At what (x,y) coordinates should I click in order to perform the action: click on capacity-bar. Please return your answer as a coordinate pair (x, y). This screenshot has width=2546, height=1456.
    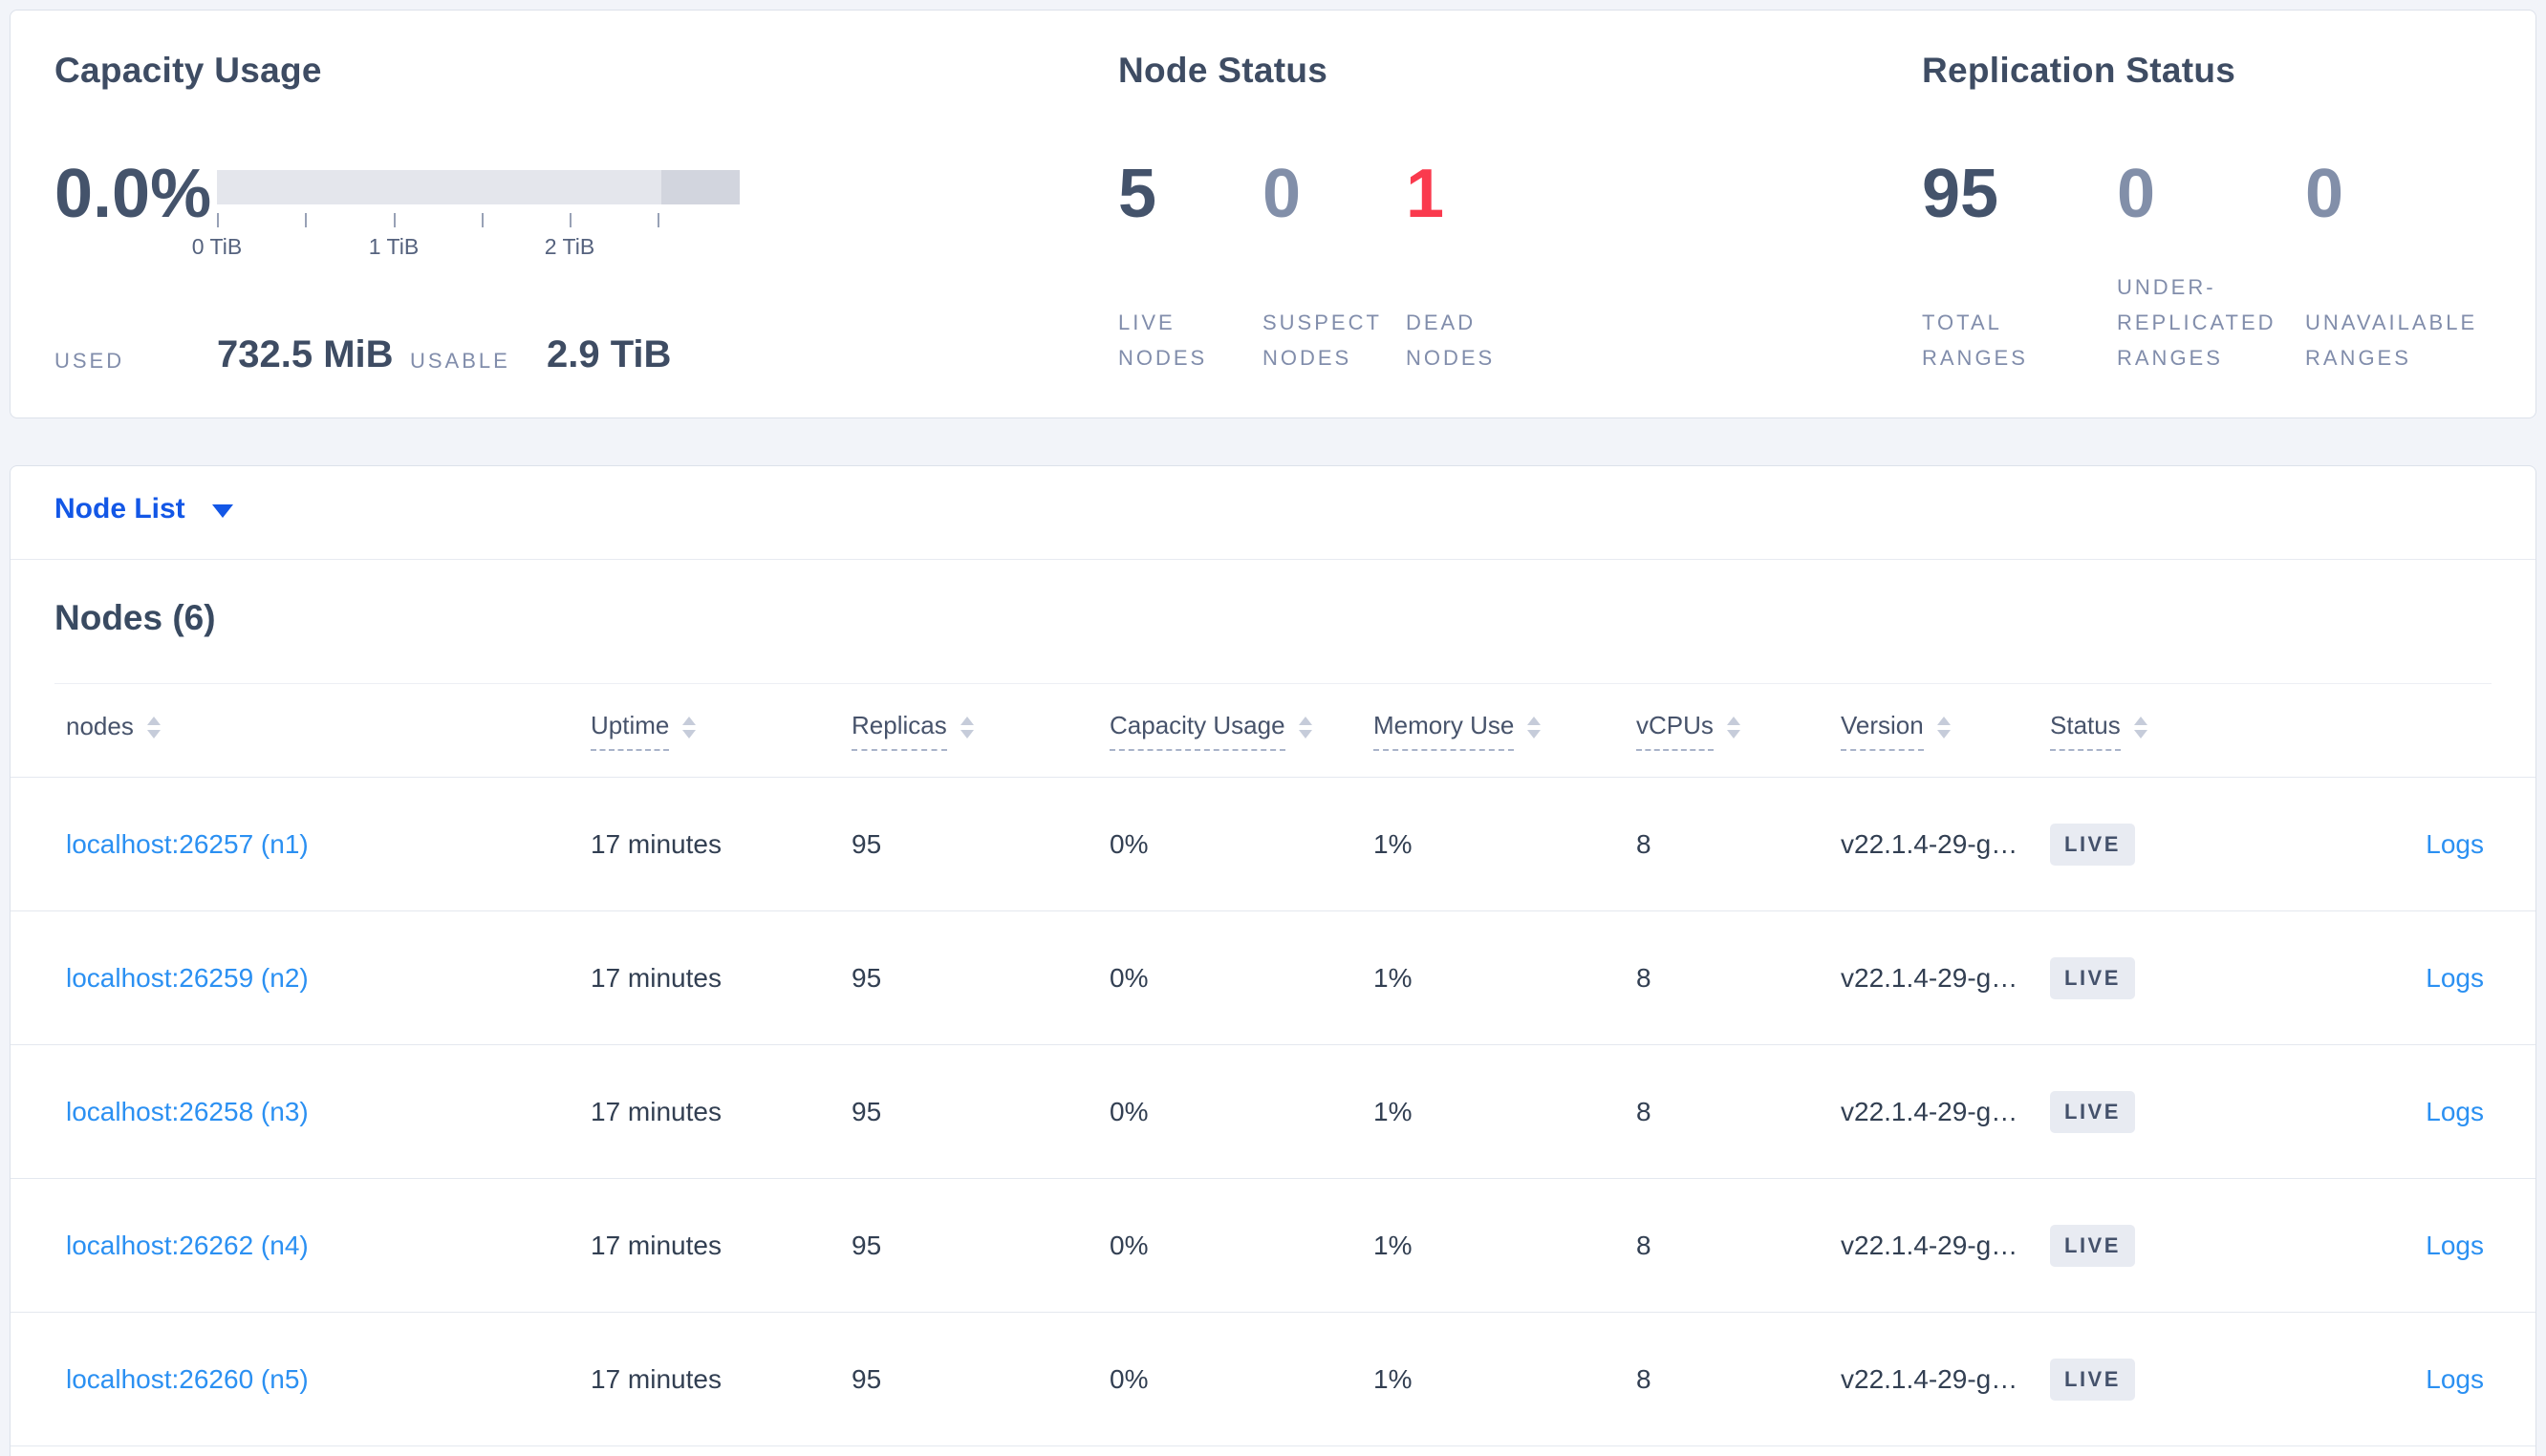
    Looking at the image, I should click on (478, 187).